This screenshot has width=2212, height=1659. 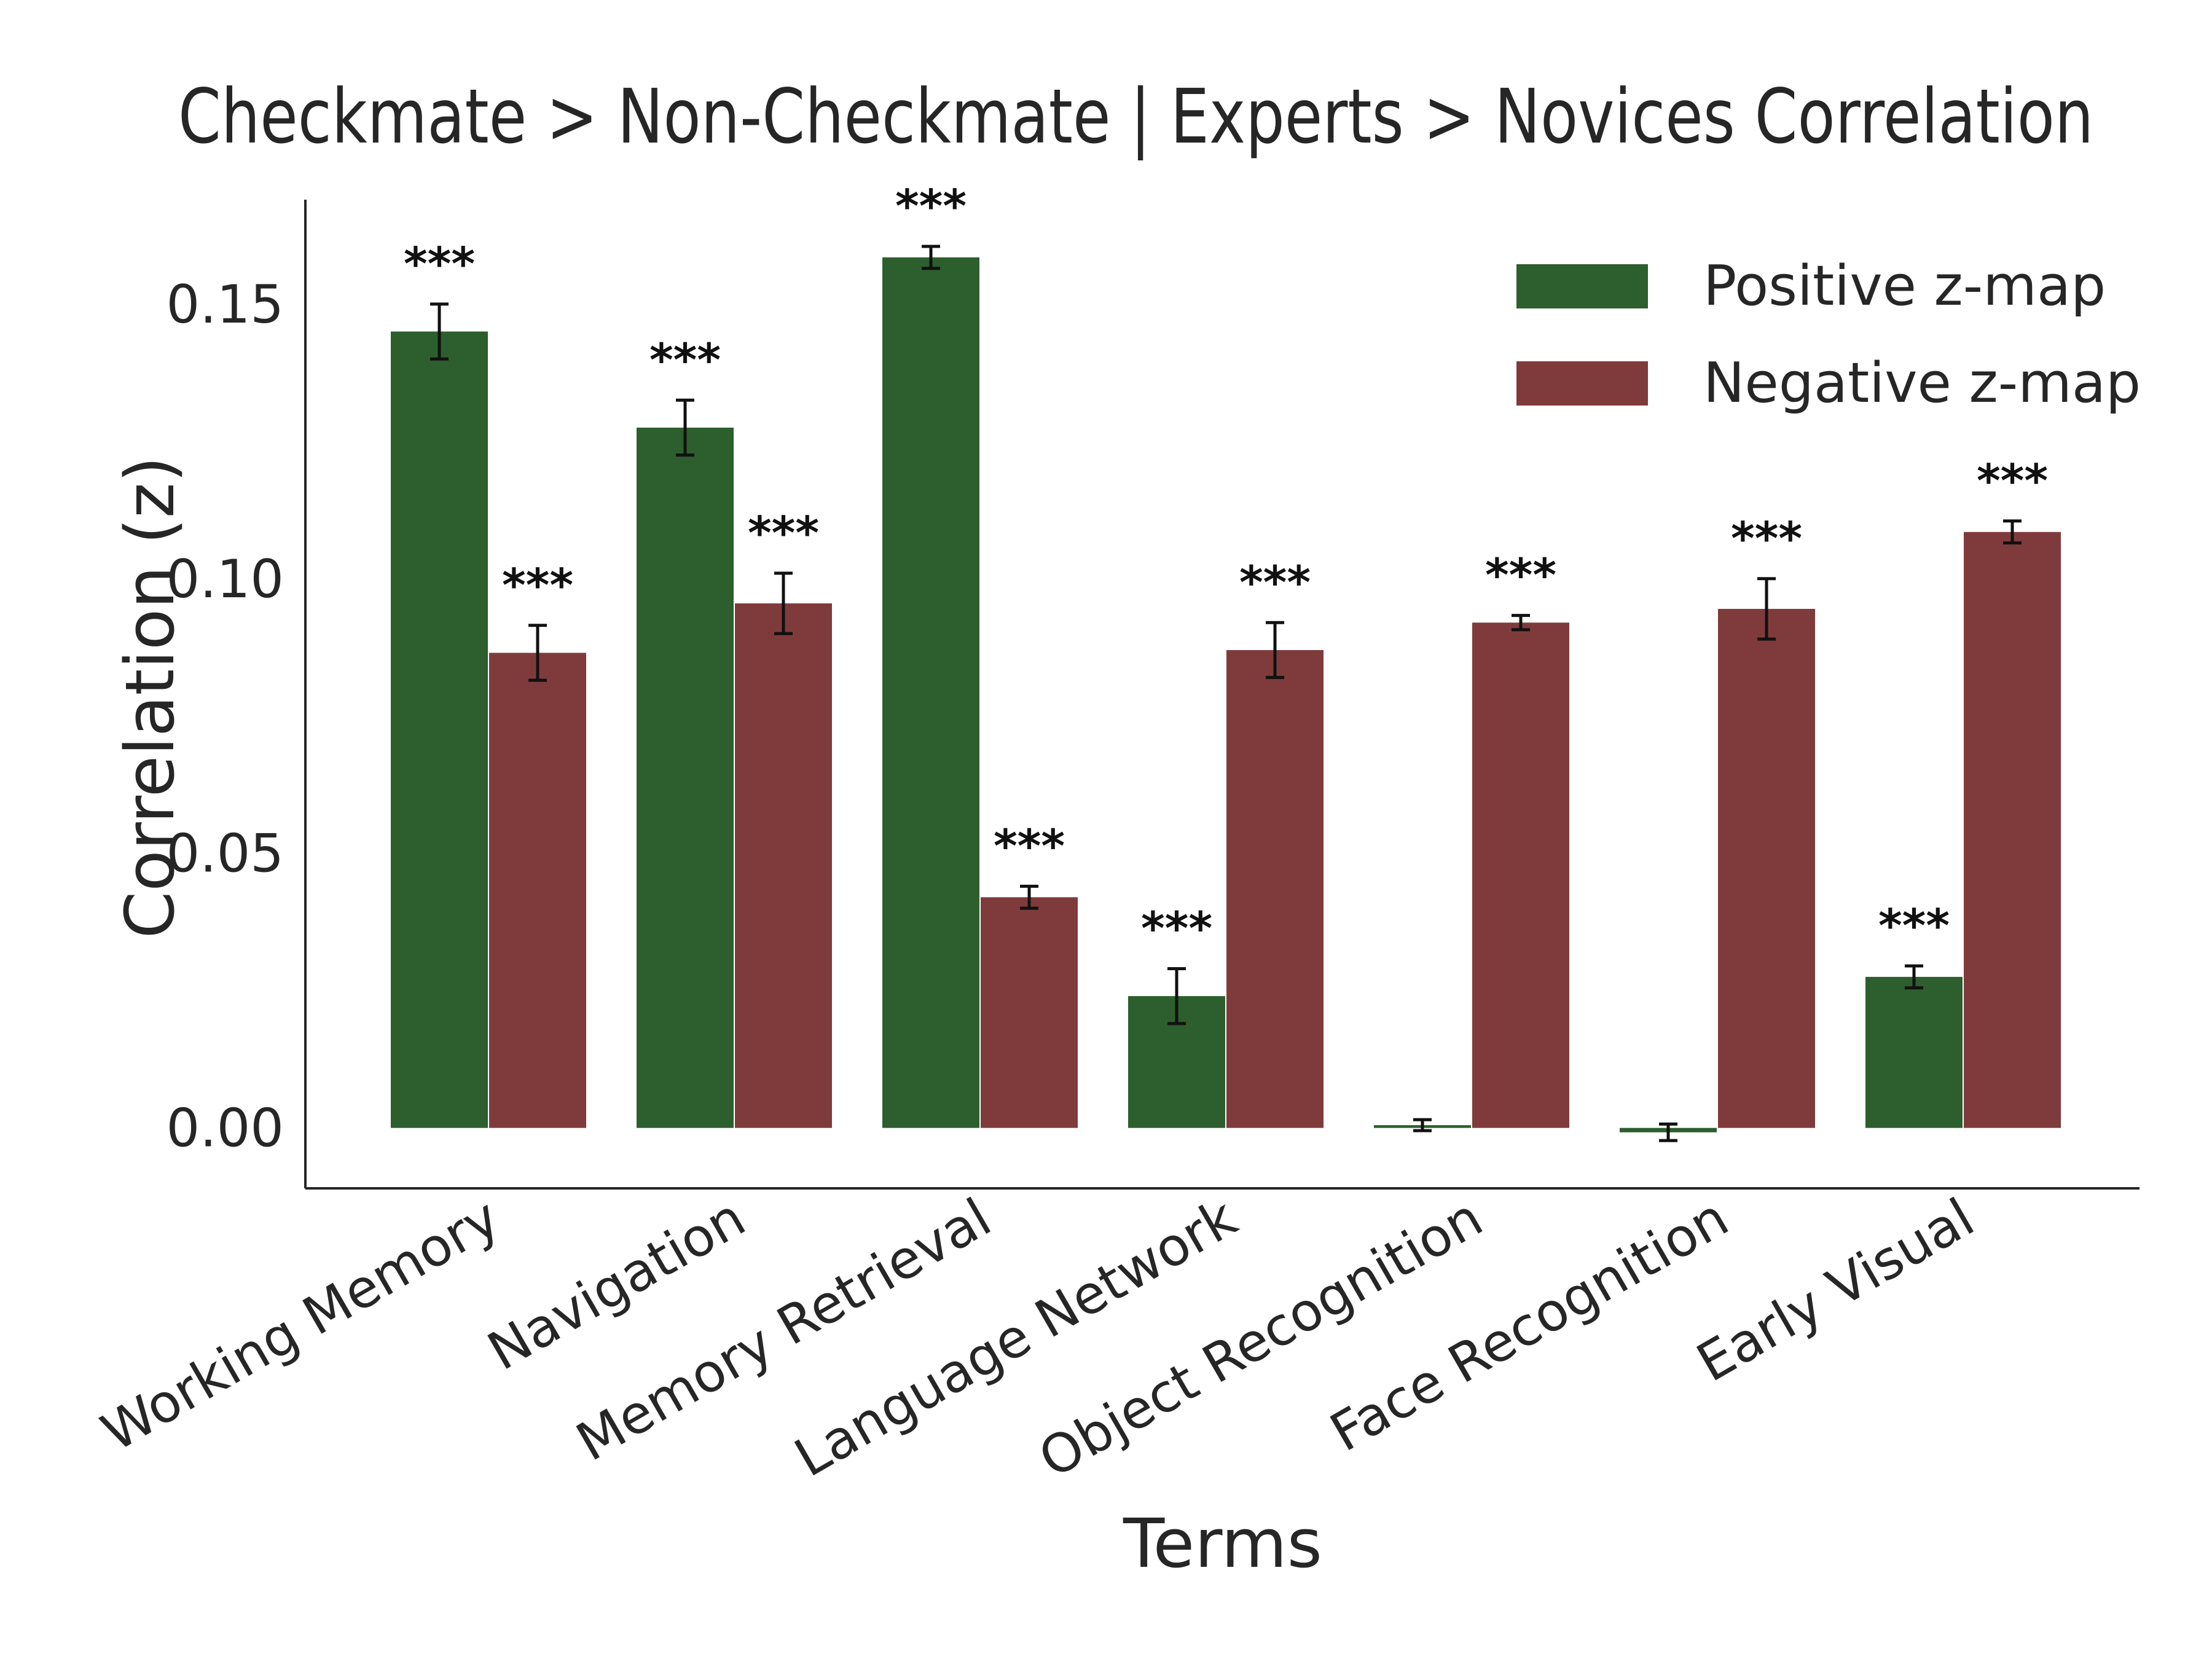 What do you see at coordinates (1582, 383) in the screenshot?
I see `legend-swatch-negative` at bounding box center [1582, 383].